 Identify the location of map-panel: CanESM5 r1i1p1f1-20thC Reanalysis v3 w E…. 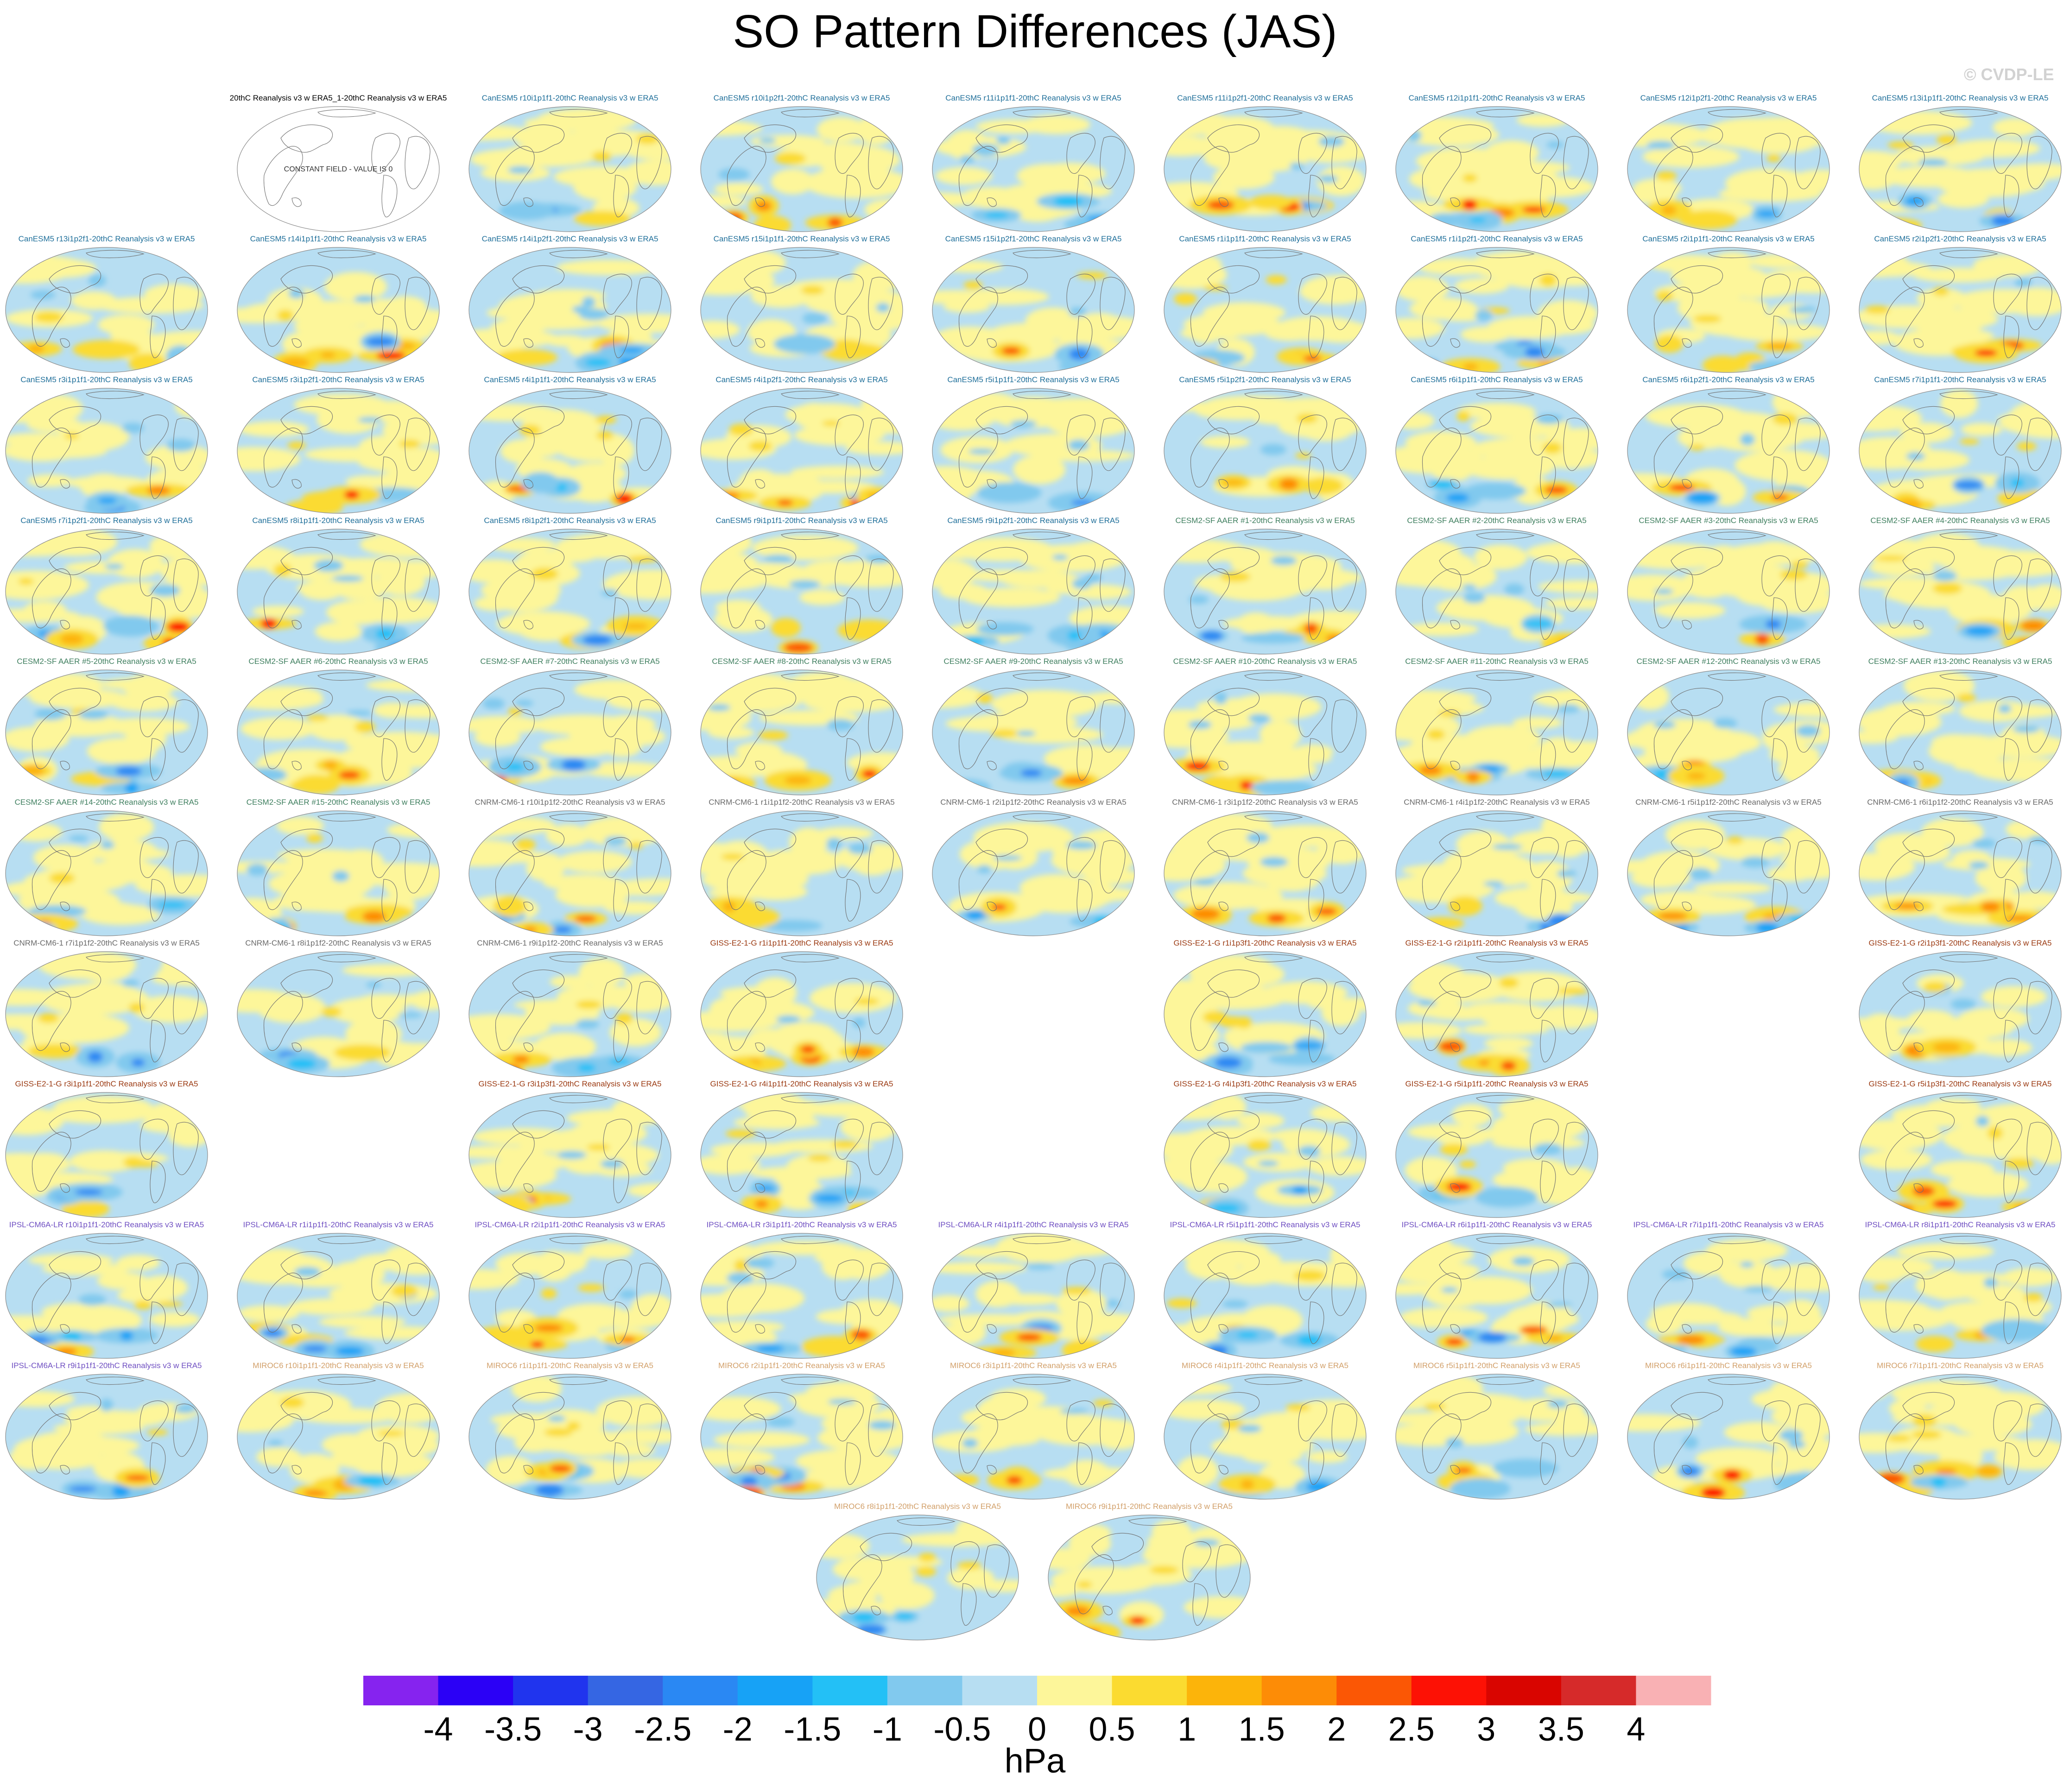
(1265, 303).